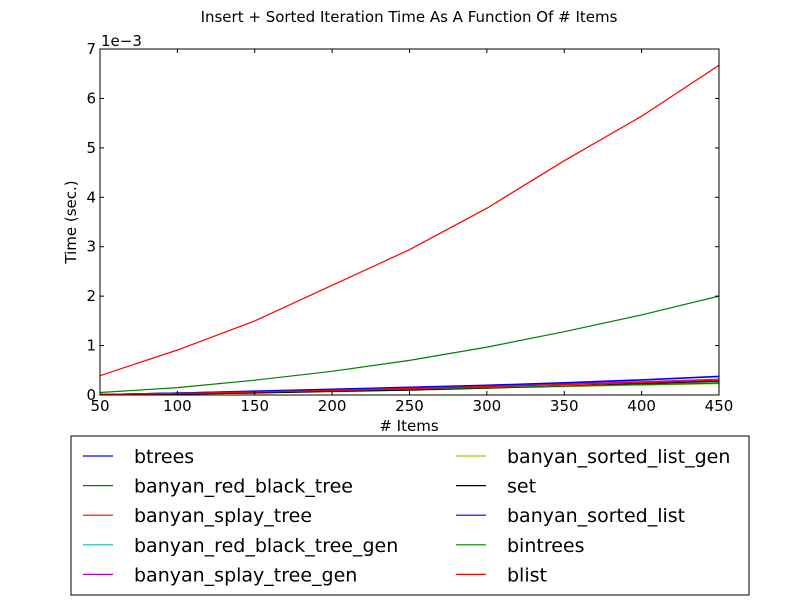 This screenshot has height=600, width=800. I want to click on y-tick-label: 4, so click(91, 197).